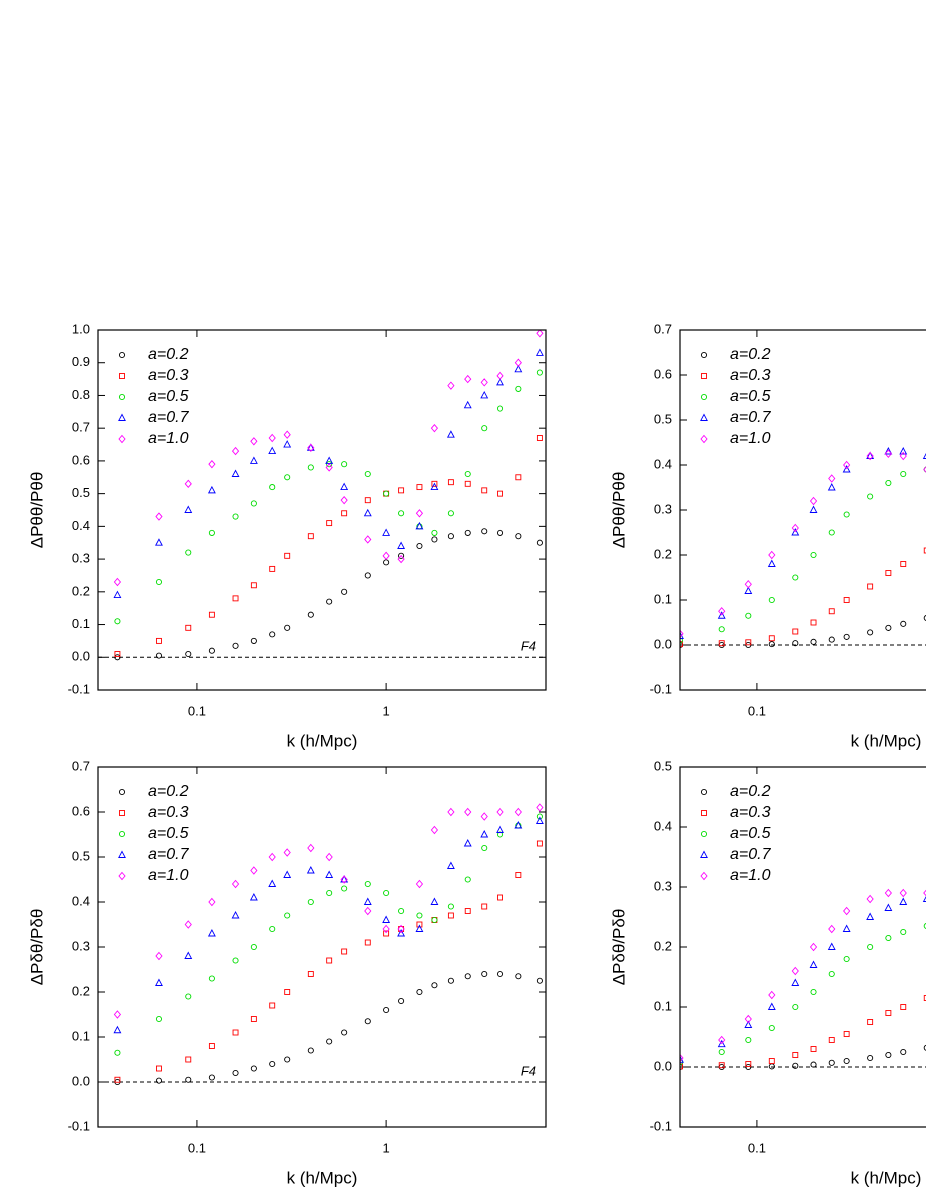 This screenshot has width=926, height=1199. I want to click on plot-frame, so click(322, 510).